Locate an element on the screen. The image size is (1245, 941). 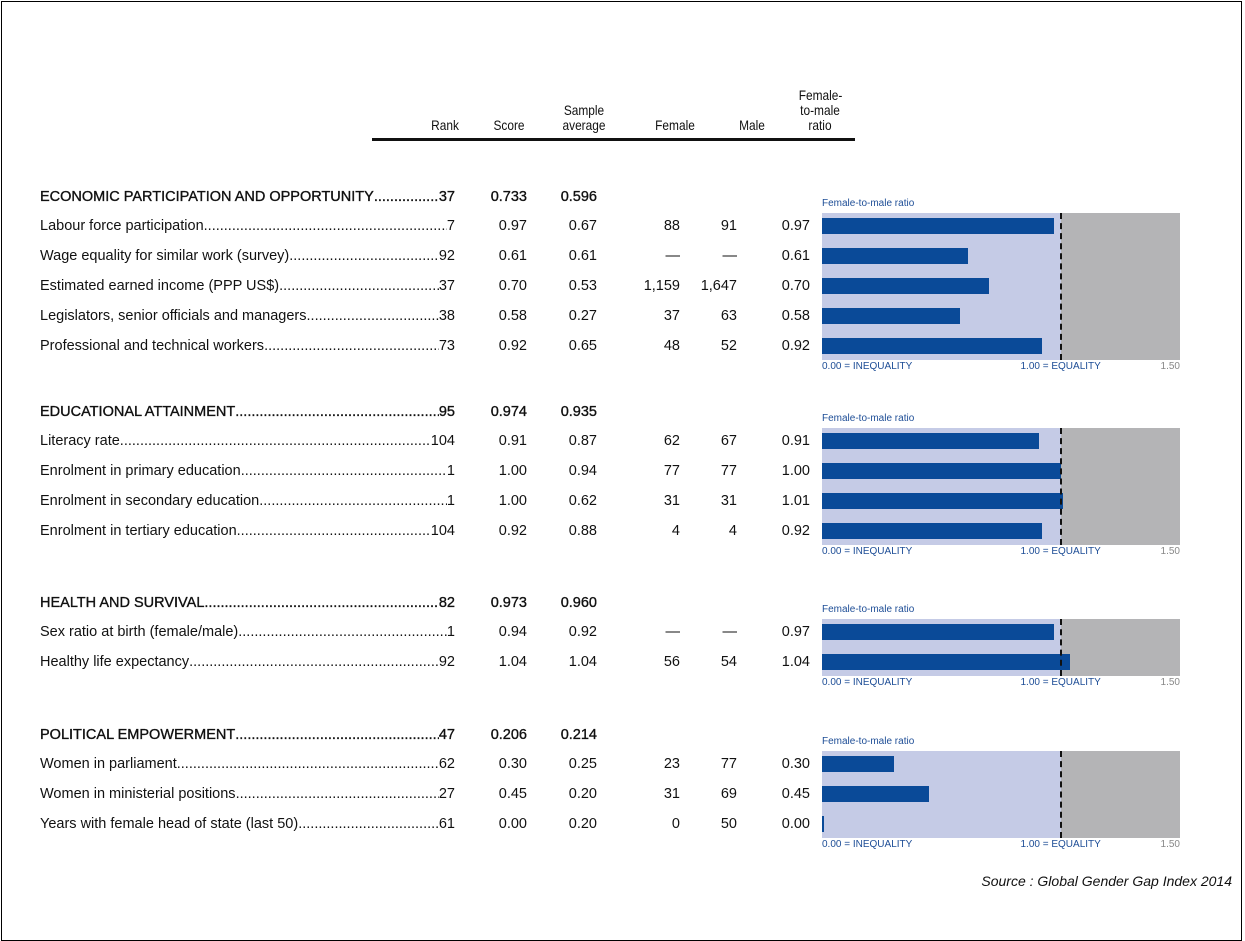
section-average: 0.214 is located at coordinates (579, 735).